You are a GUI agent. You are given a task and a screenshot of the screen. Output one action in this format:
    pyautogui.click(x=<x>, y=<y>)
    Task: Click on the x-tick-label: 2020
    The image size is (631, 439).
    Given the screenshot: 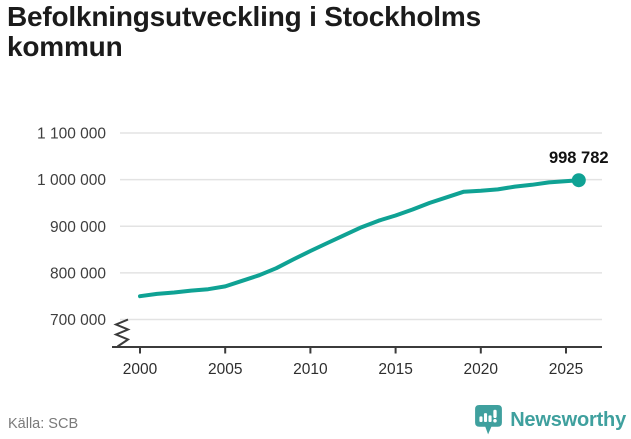 What is the action you would take?
    pyautogui.click(x=481, y=369)
    